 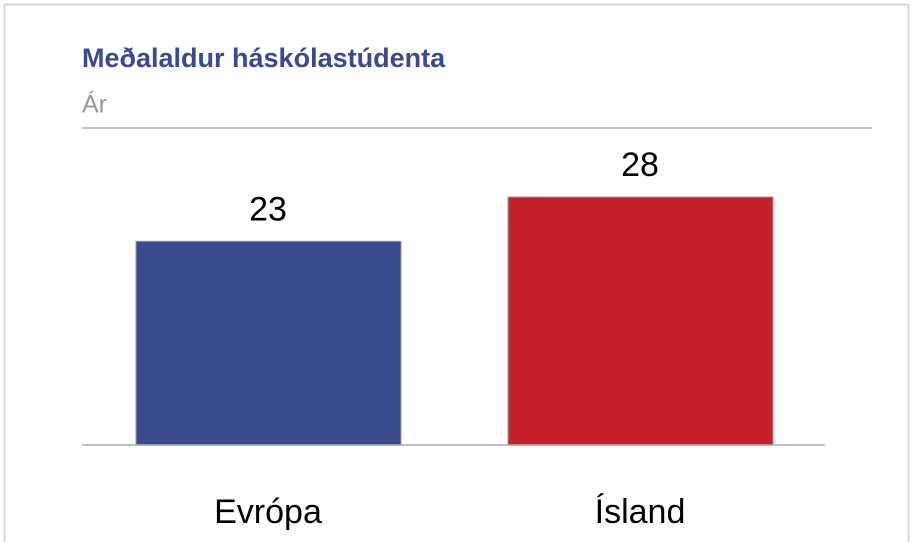 What do you see at coordinates (268, 209) in the screenshot?
I see `value-label: 23` at bounding box center [268, 209].